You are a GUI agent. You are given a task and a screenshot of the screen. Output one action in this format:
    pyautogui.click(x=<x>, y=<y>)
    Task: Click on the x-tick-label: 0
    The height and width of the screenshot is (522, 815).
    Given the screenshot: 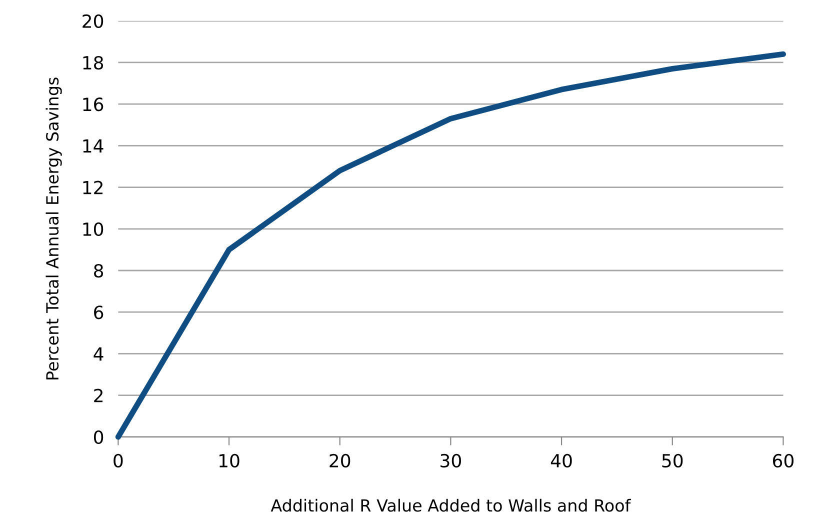 What is the action you would take?
    pyautogui.click(x=118, y=461)
    